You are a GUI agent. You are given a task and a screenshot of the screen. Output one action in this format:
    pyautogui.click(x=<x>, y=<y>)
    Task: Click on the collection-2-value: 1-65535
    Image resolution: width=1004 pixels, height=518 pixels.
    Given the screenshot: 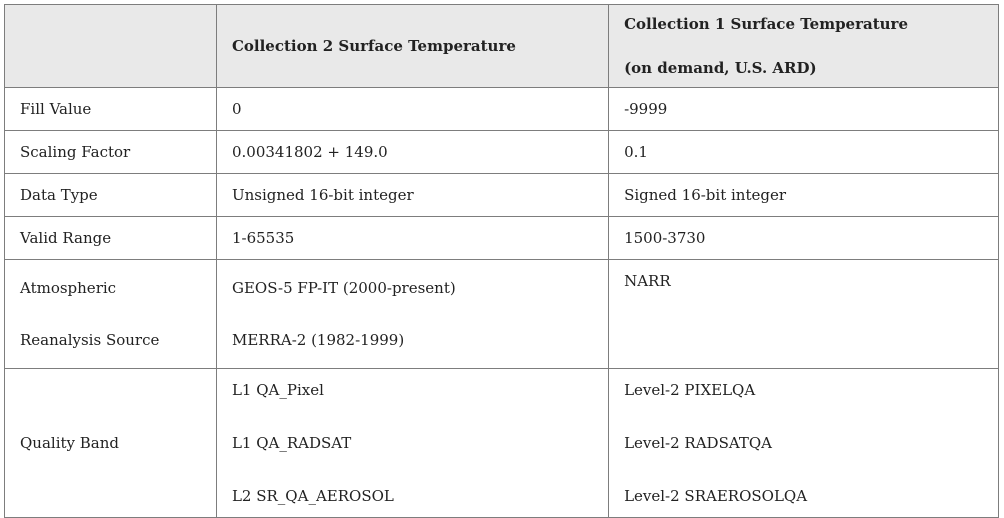 What is the action you would take?
    pyautogui.click(x=412, y=238)
    